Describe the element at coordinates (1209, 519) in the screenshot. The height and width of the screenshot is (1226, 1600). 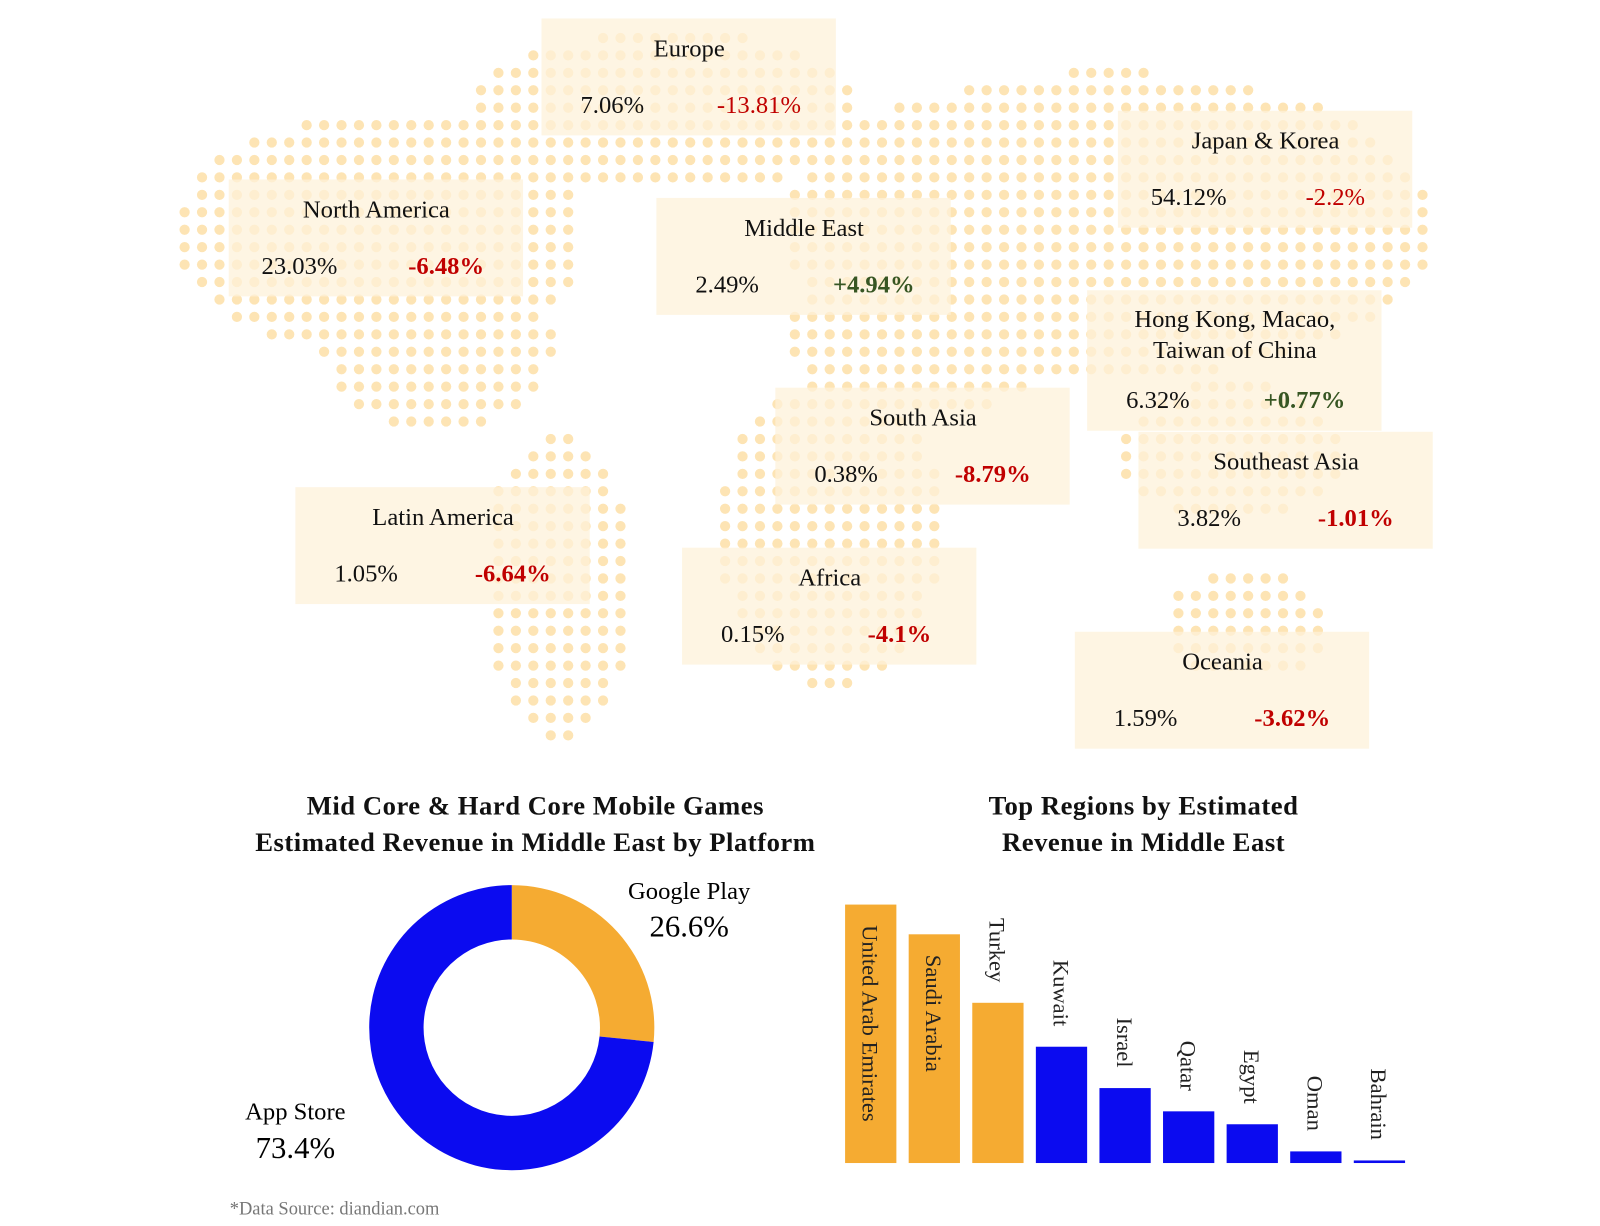
I see `region-share: 3.82%` at that location.